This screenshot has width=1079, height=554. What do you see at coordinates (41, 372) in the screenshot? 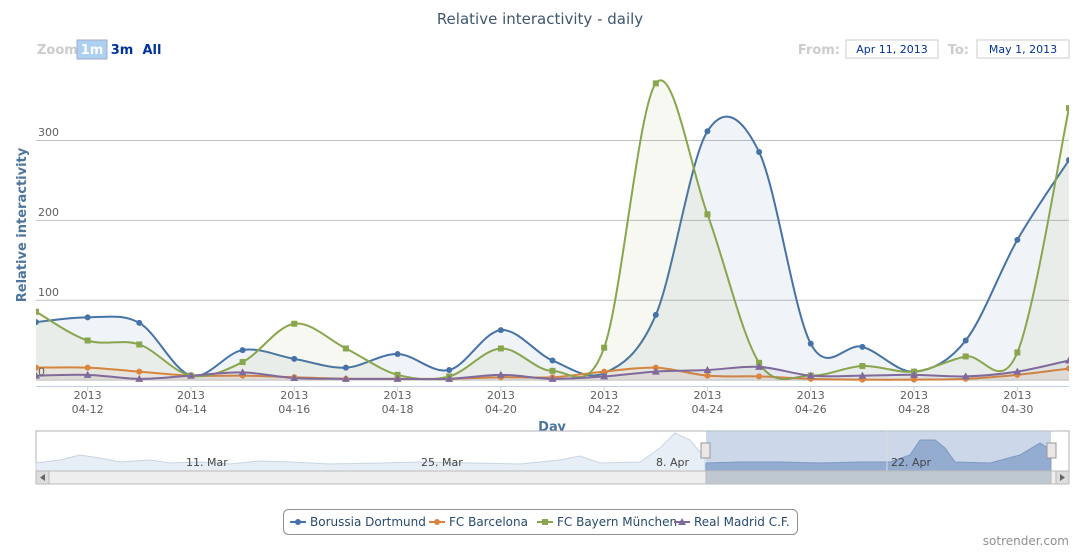
I see `y-tick-label: 0` at bounding box center [41, 372].